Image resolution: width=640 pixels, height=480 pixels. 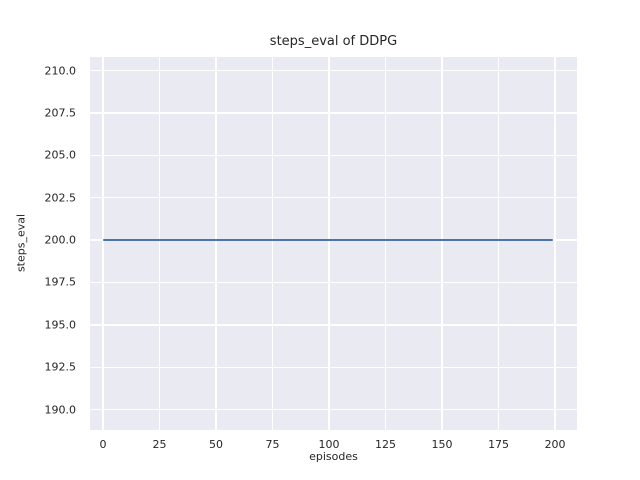 What do you see at coordinates (272, 444) in the screenshot?
I see `x-tick-label: 75` at bounding box center [272, 444].